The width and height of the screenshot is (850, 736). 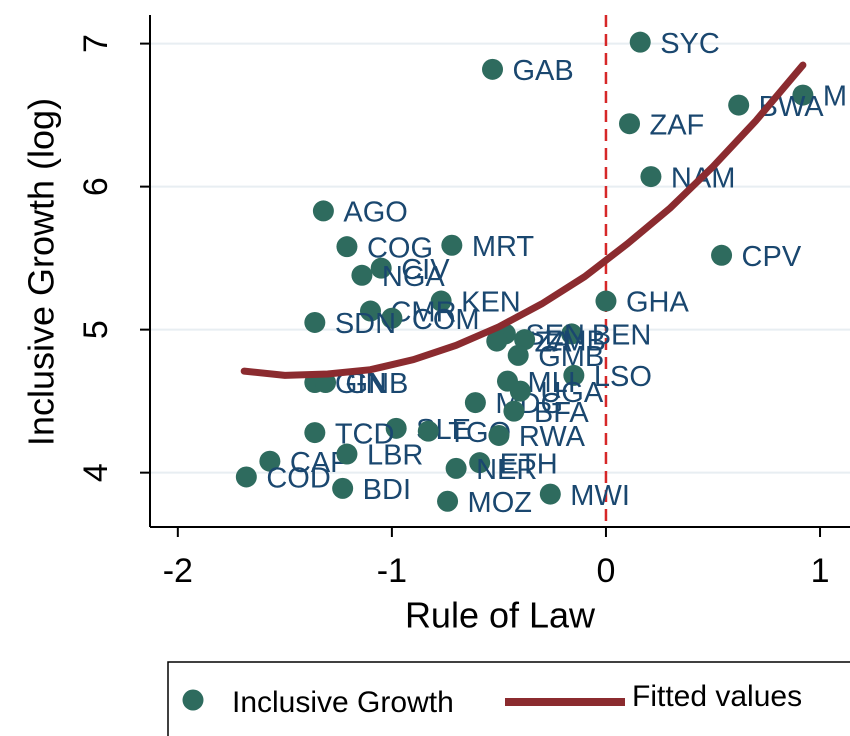 What do you see at coordinates (491, 303) in the screenshot?
I see `point-label: KEN` at bounding box center [491, 303].